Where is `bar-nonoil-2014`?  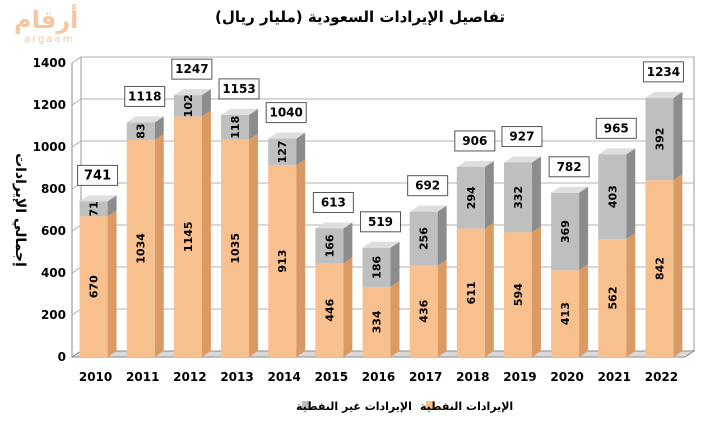
bar-nonoil-2014 is located at coordinates (282, 152).